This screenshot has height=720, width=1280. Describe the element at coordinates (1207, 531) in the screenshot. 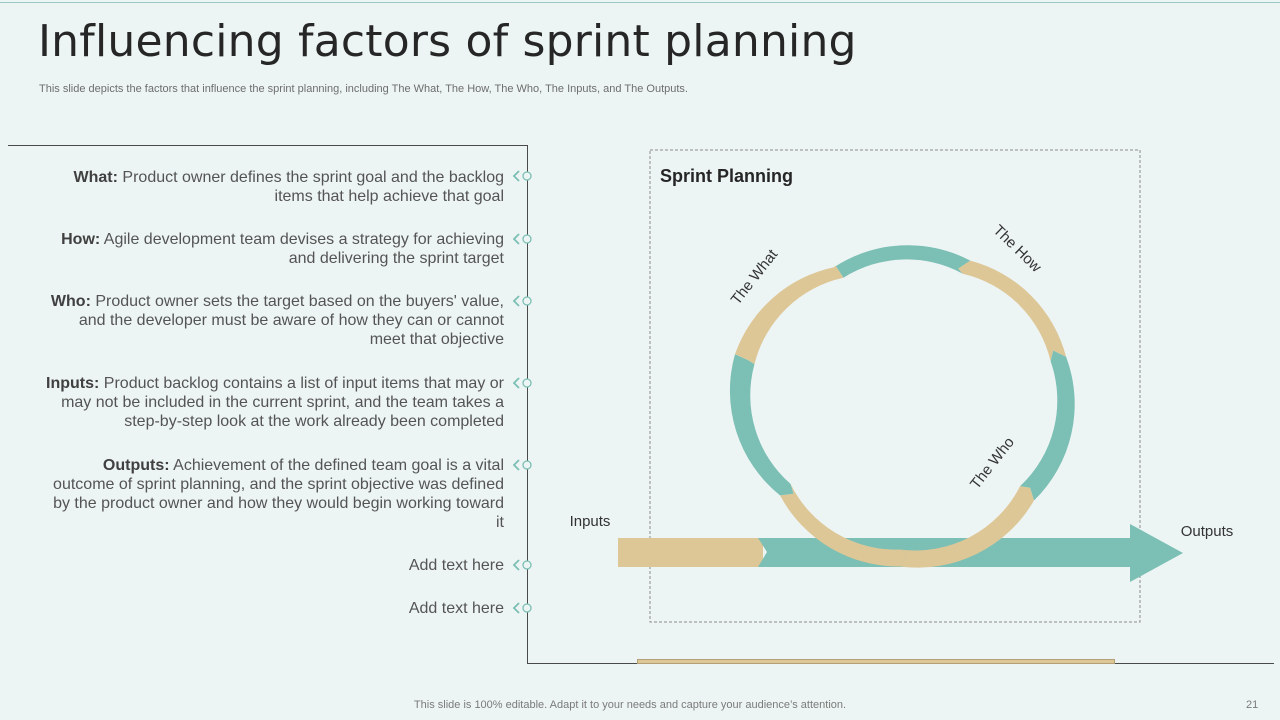

I see `label-outputs: Outputs` at that location.